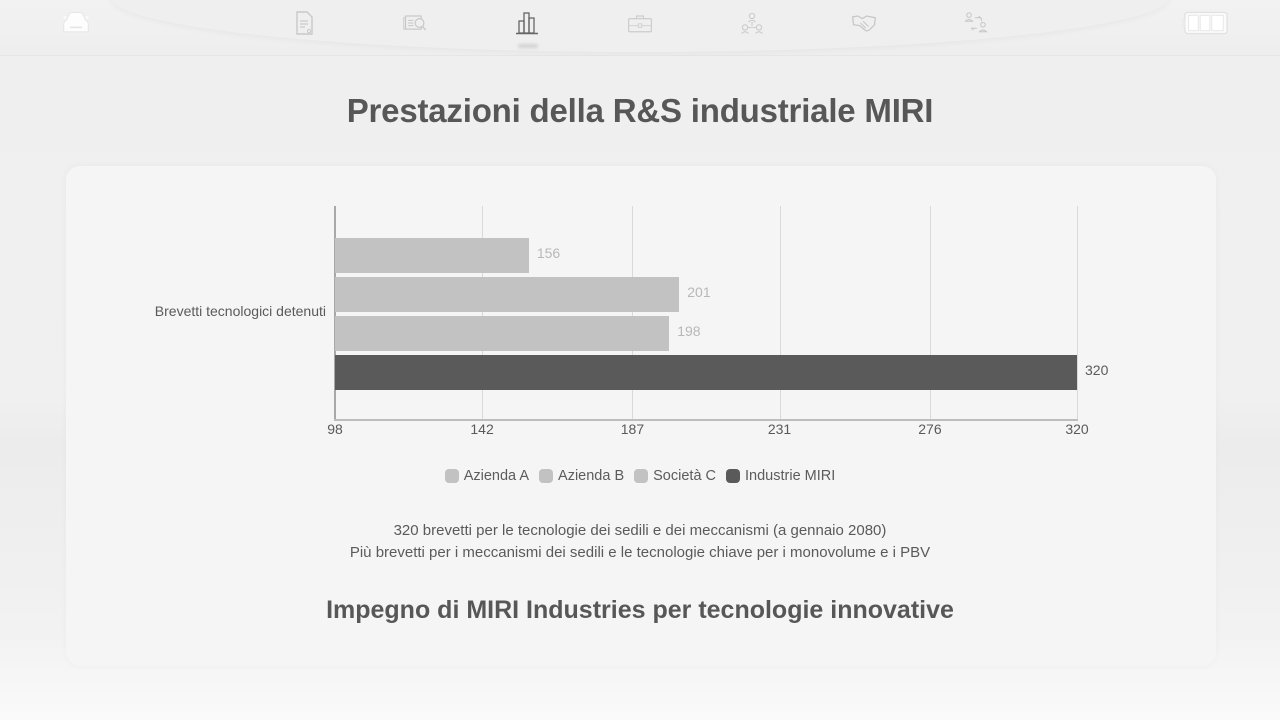  Describe the element at coordinates (1077, 429) in the screenshot. I see `x-tick-label: 320` at that location.